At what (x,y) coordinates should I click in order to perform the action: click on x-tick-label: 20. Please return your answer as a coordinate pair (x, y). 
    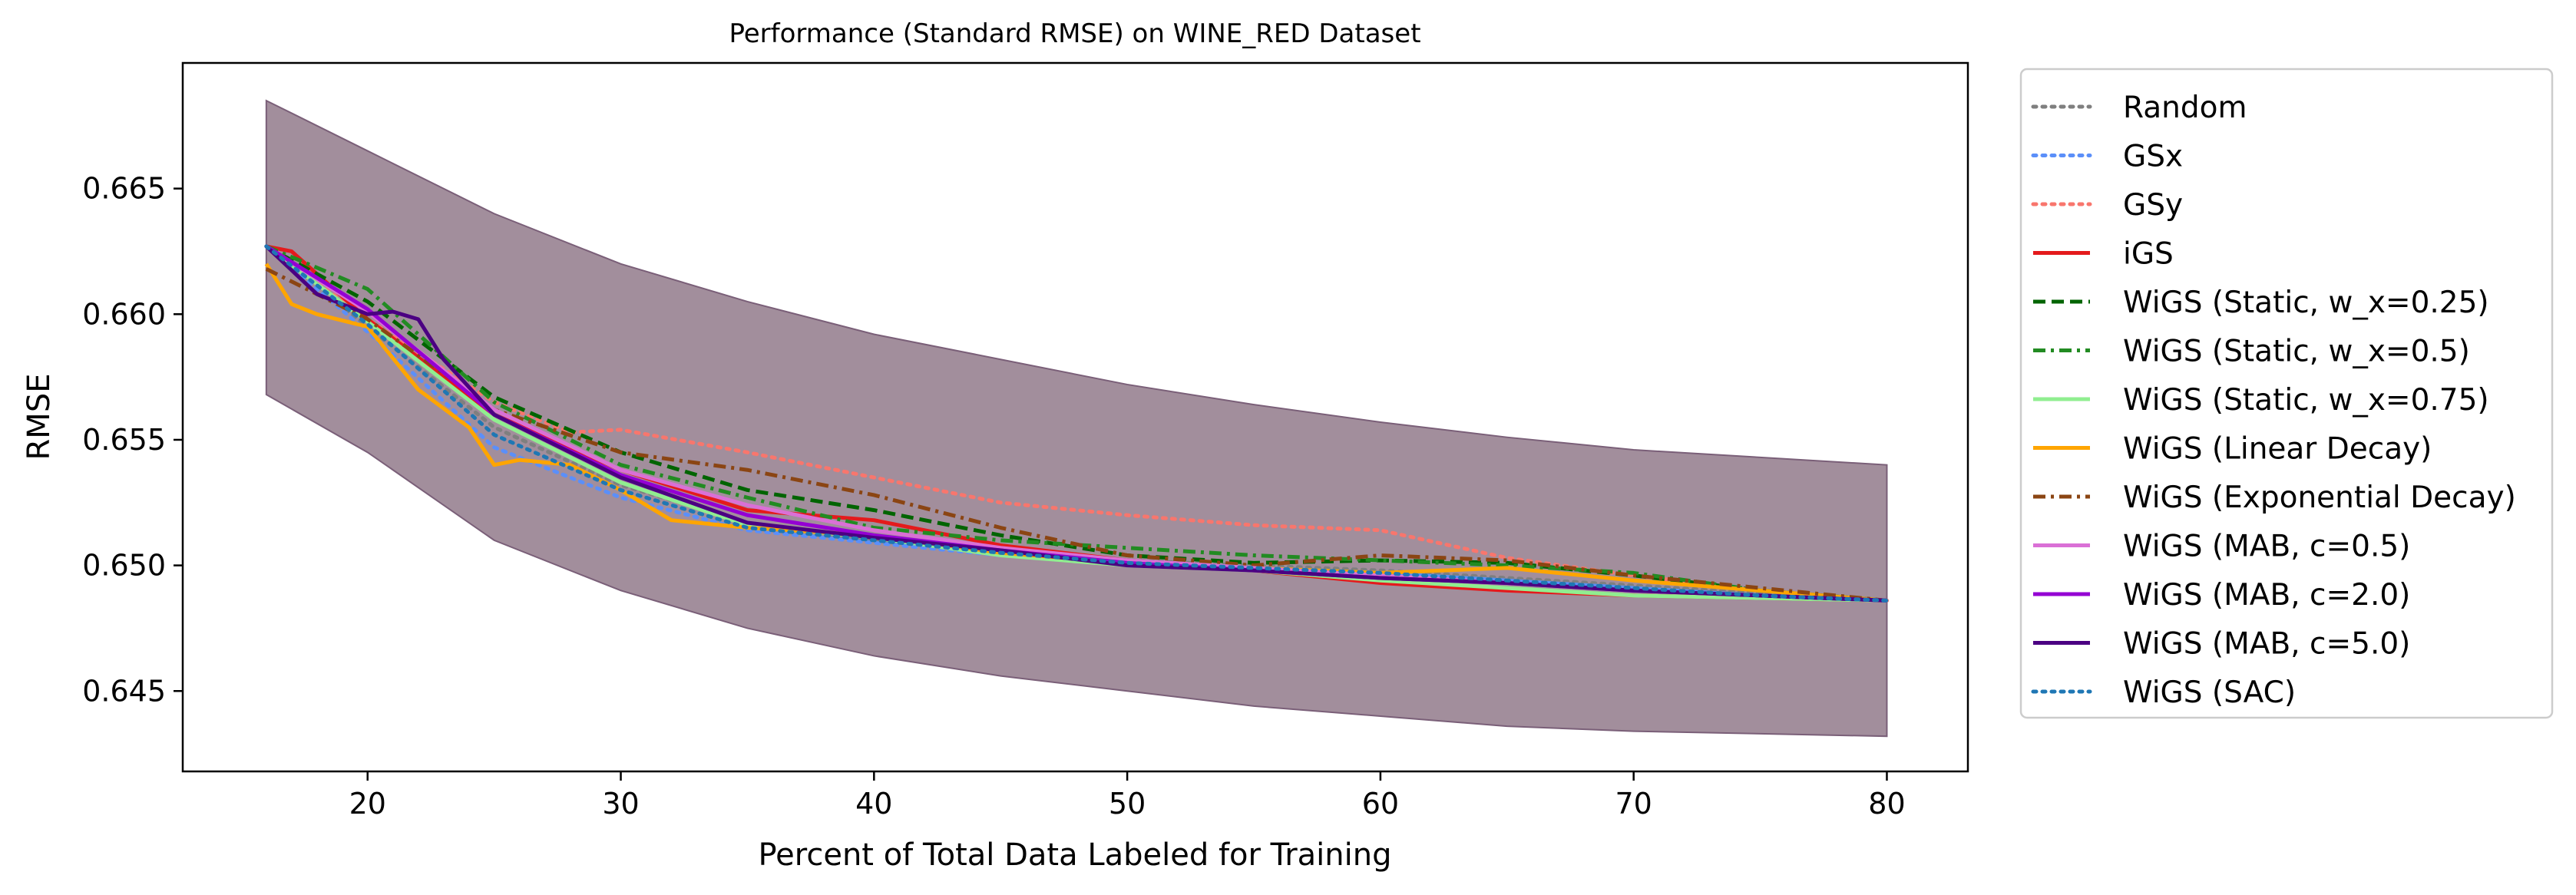
    Looking at the image, I should click on (367, 804).